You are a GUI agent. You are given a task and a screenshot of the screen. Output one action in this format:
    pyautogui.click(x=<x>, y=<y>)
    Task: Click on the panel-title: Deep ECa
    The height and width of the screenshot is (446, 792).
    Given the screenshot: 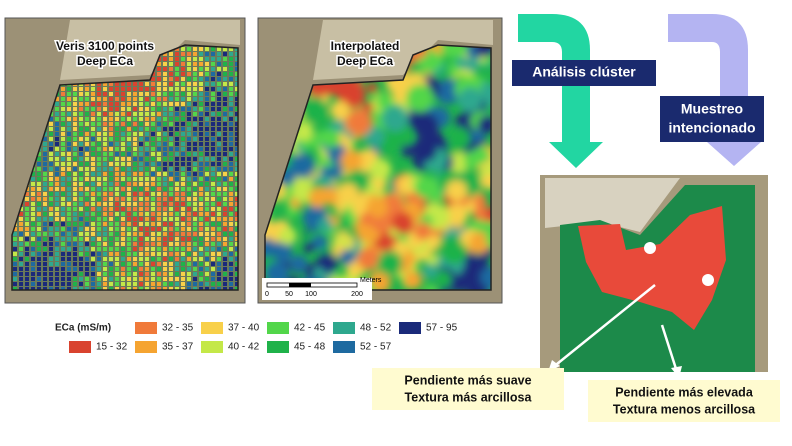 What is the action you would take?
    pyautogui.click(x=365, y=61)
    